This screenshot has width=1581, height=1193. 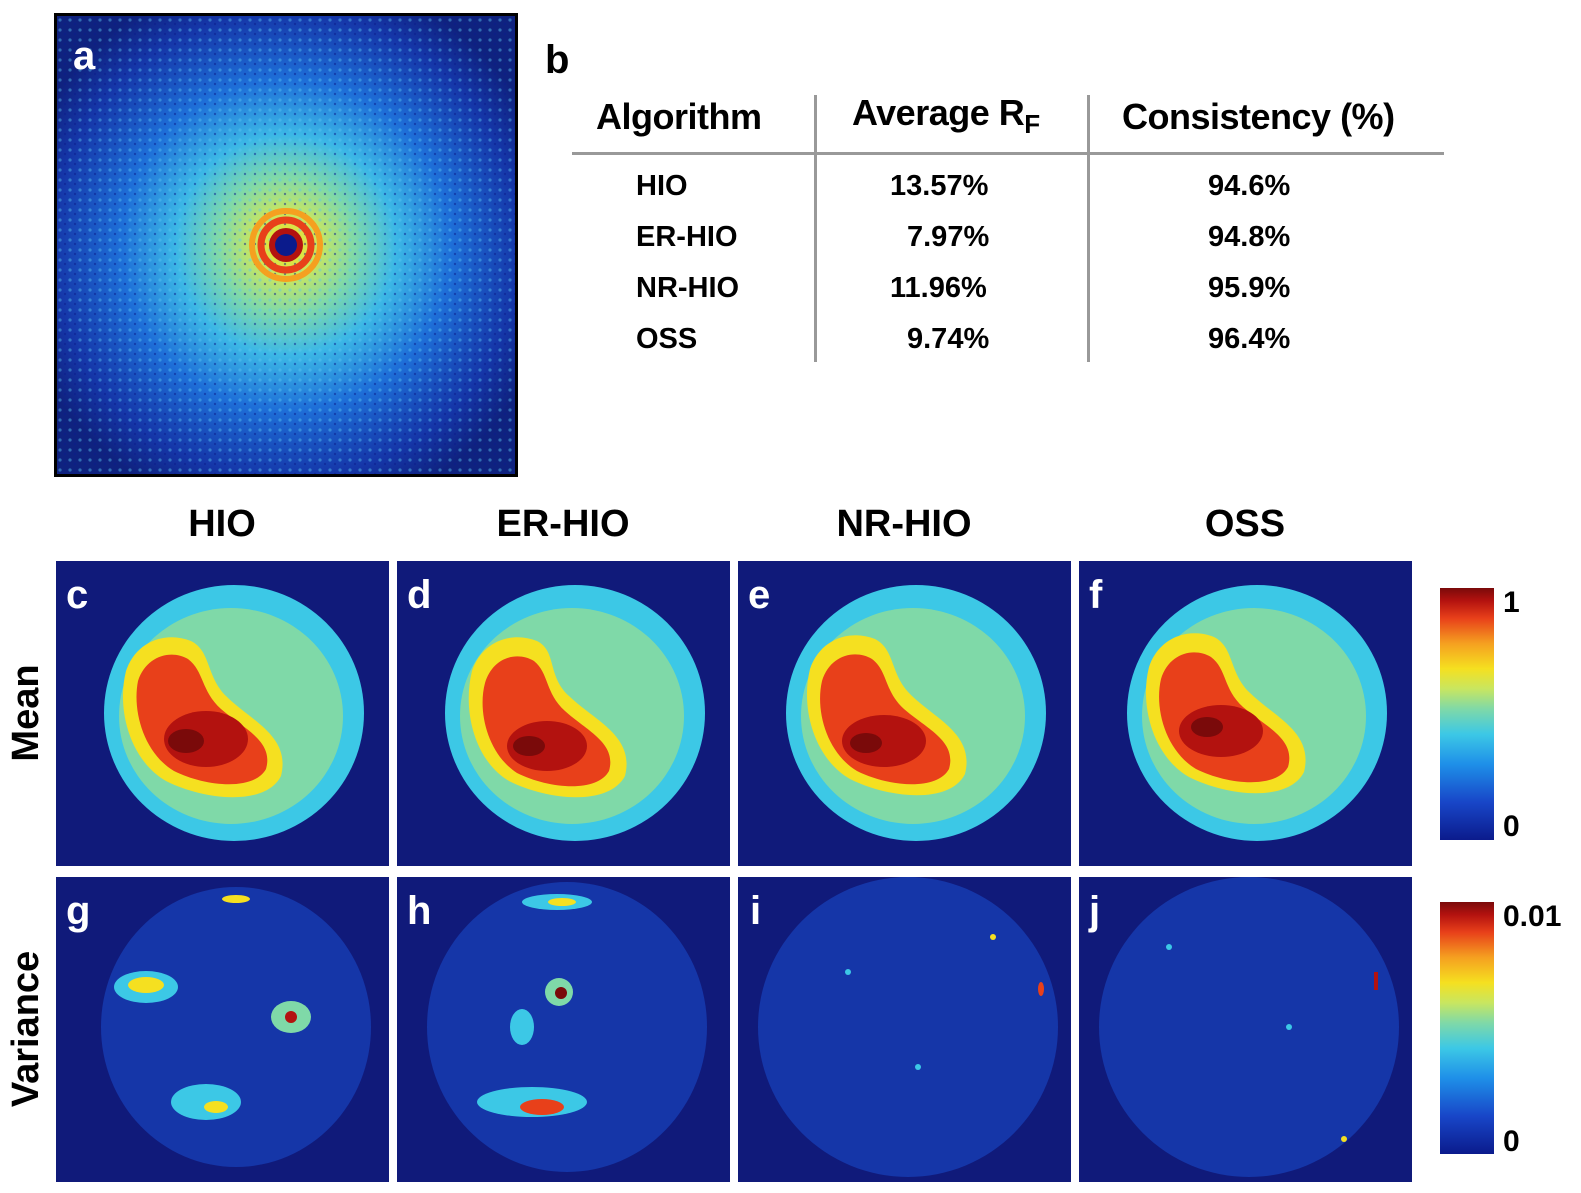 I want to click on column-header-er-hio: ER-HIO, so click(x=563, y=524).